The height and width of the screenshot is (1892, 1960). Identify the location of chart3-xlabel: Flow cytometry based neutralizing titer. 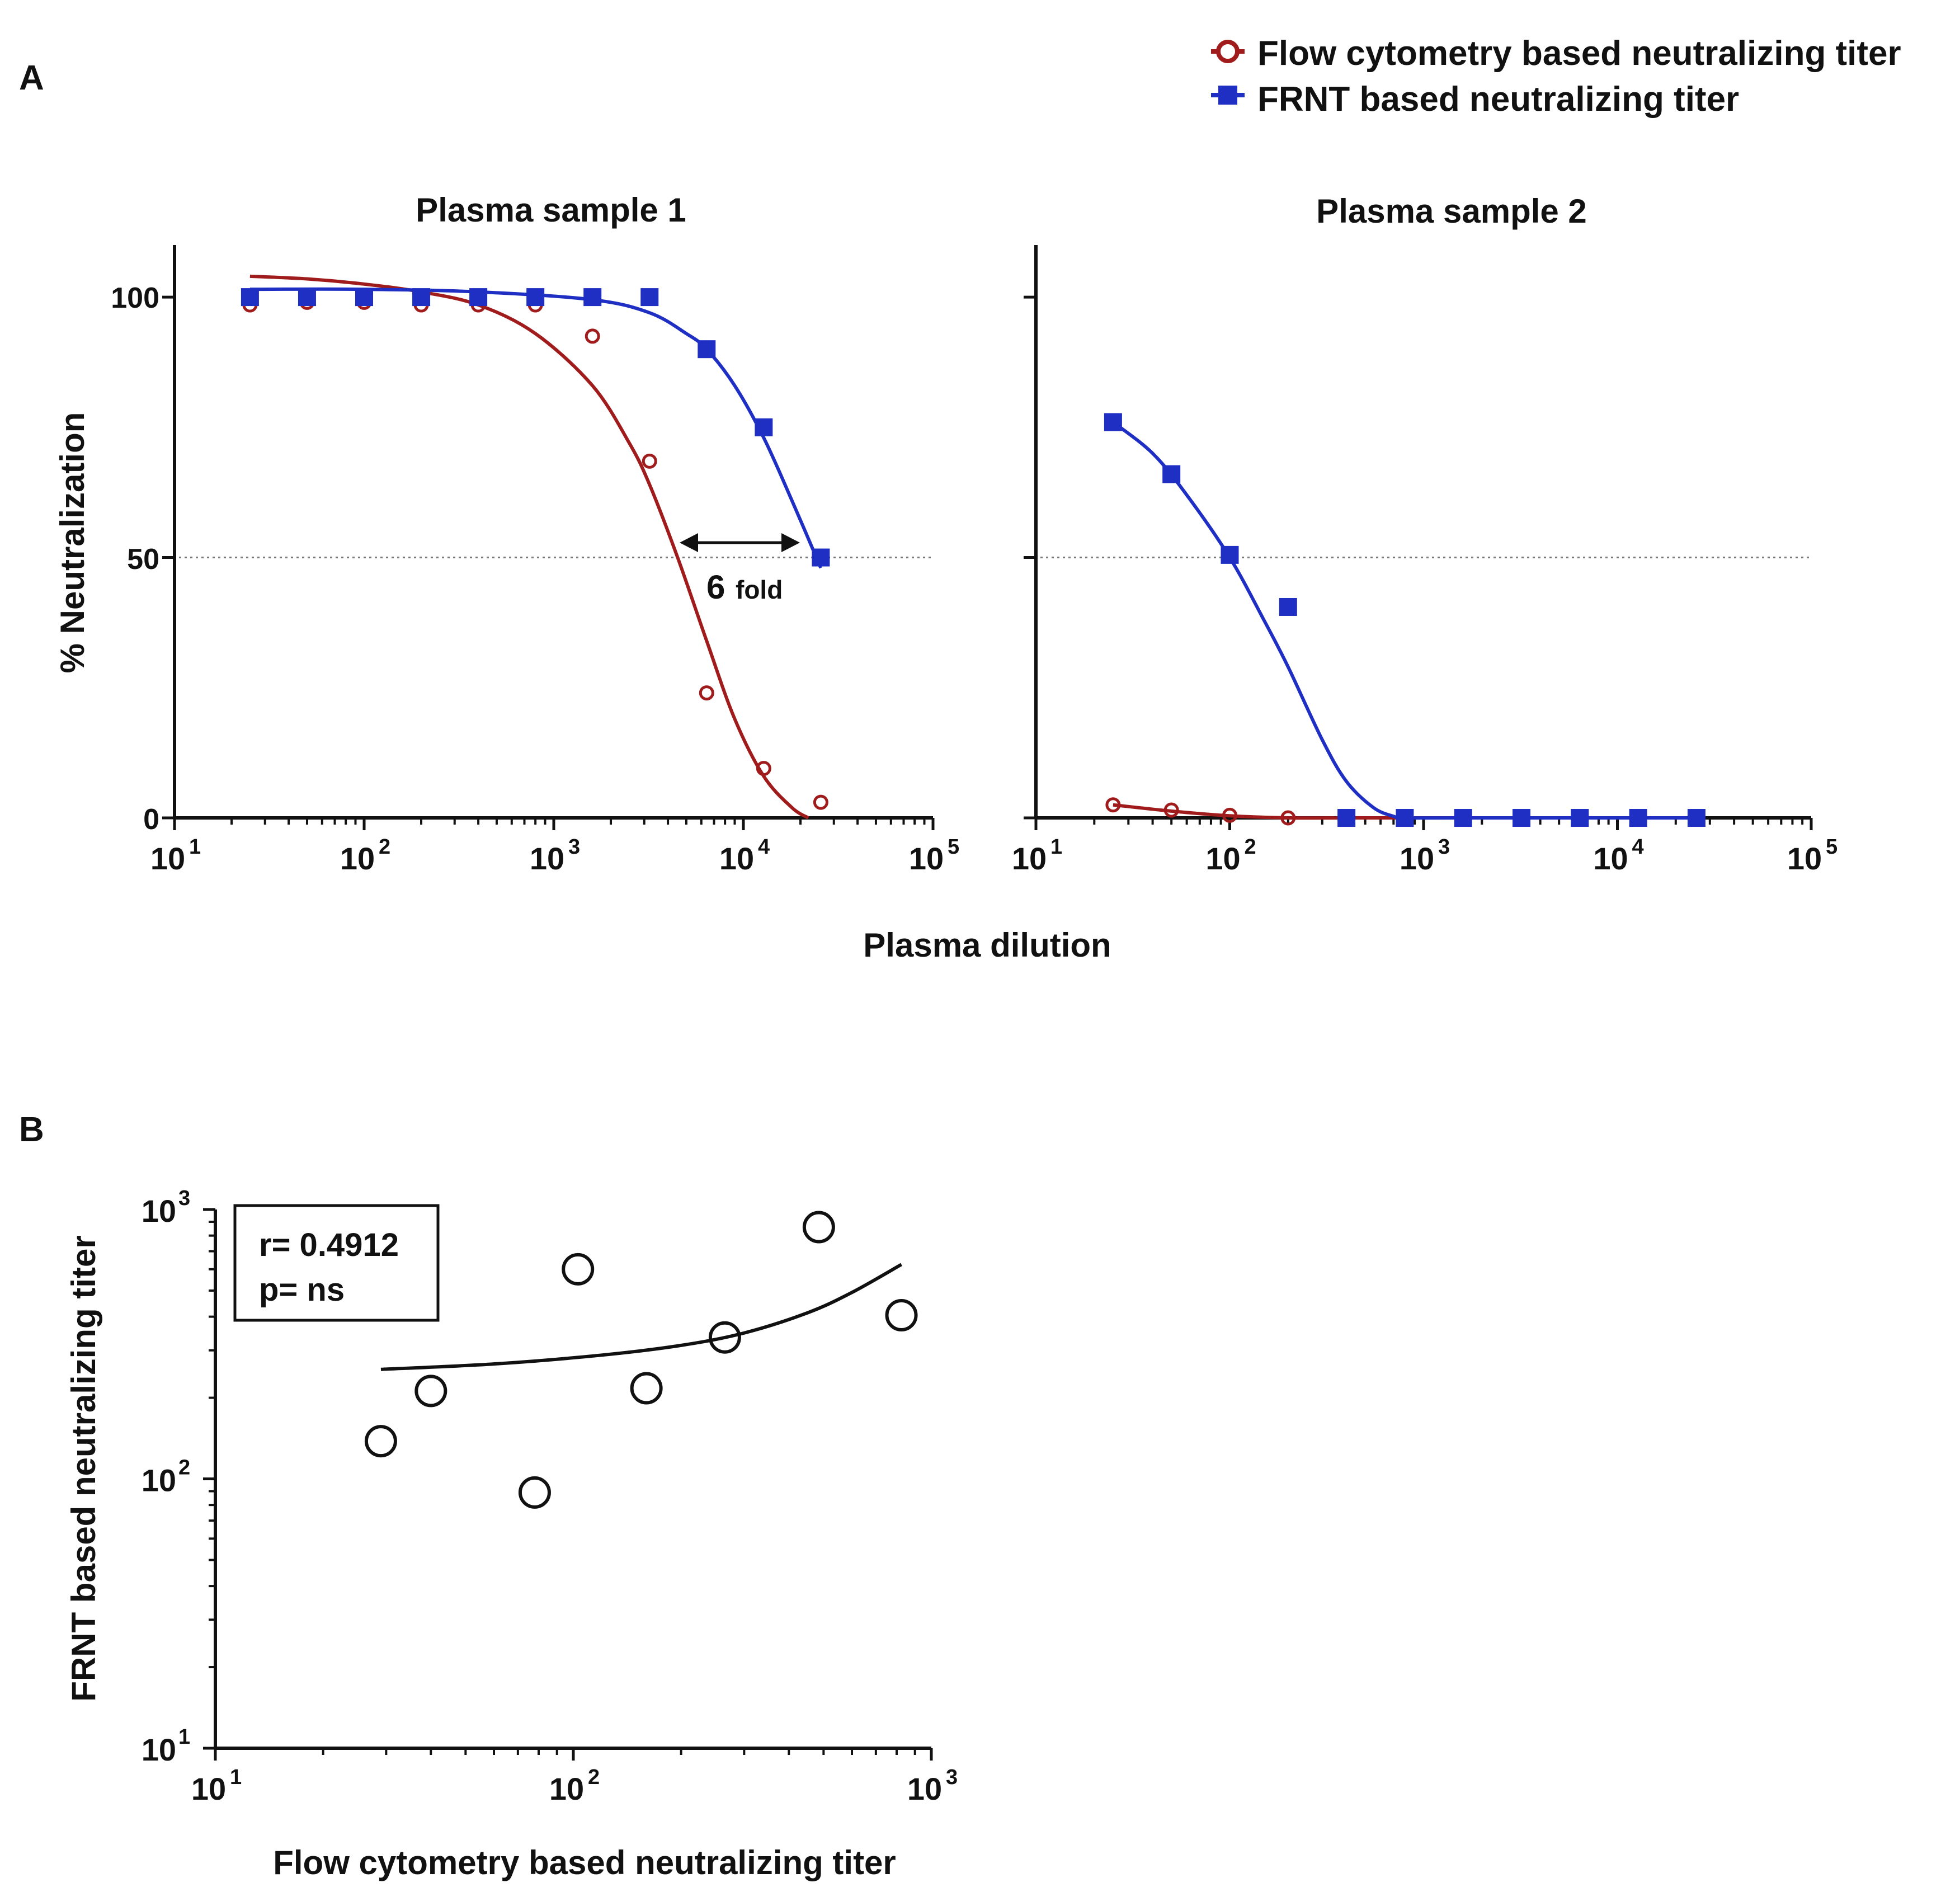
(584, 1862).